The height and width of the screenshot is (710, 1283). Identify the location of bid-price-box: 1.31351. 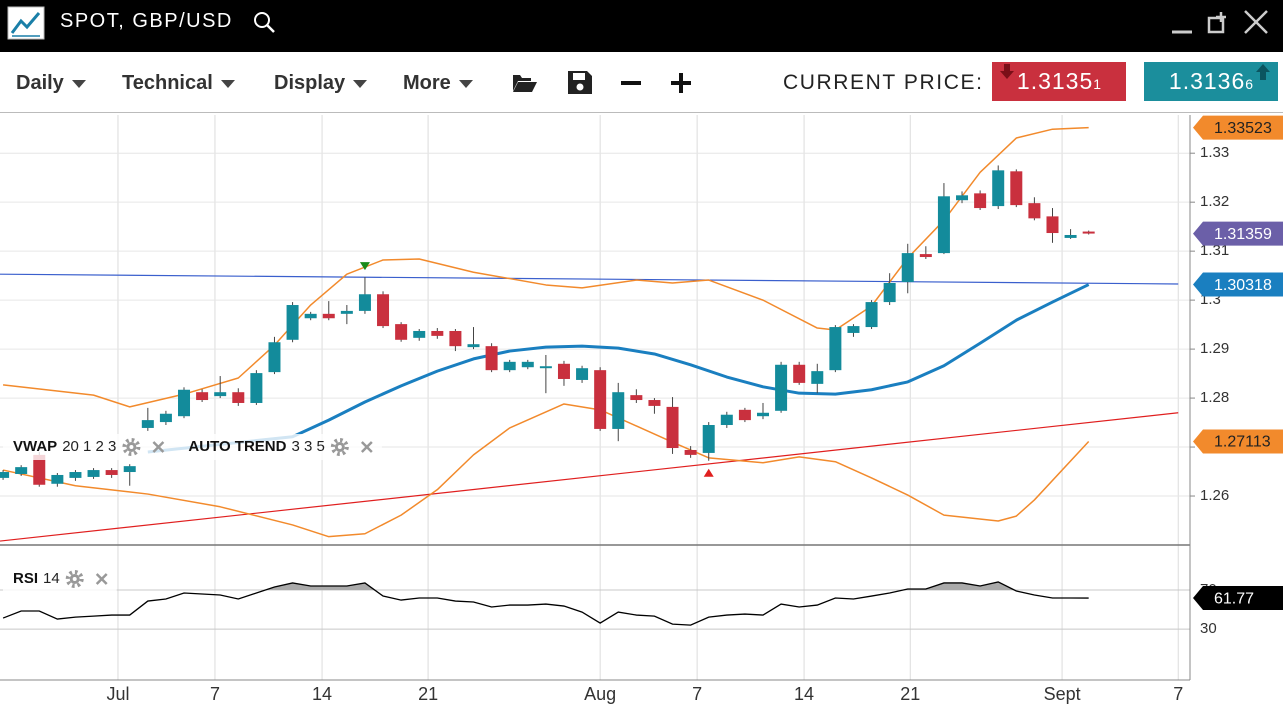
(1059, 81).